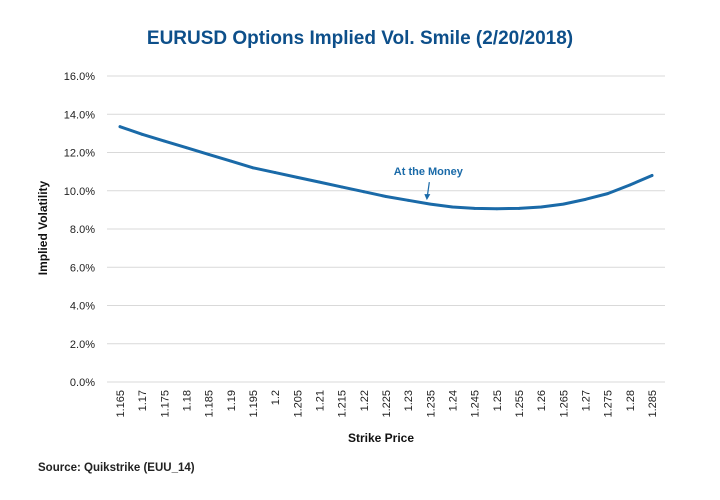  Describe the element at coordinates (609, 404) in the screenshot. I see `x-tick-label: 1.275` at that location.